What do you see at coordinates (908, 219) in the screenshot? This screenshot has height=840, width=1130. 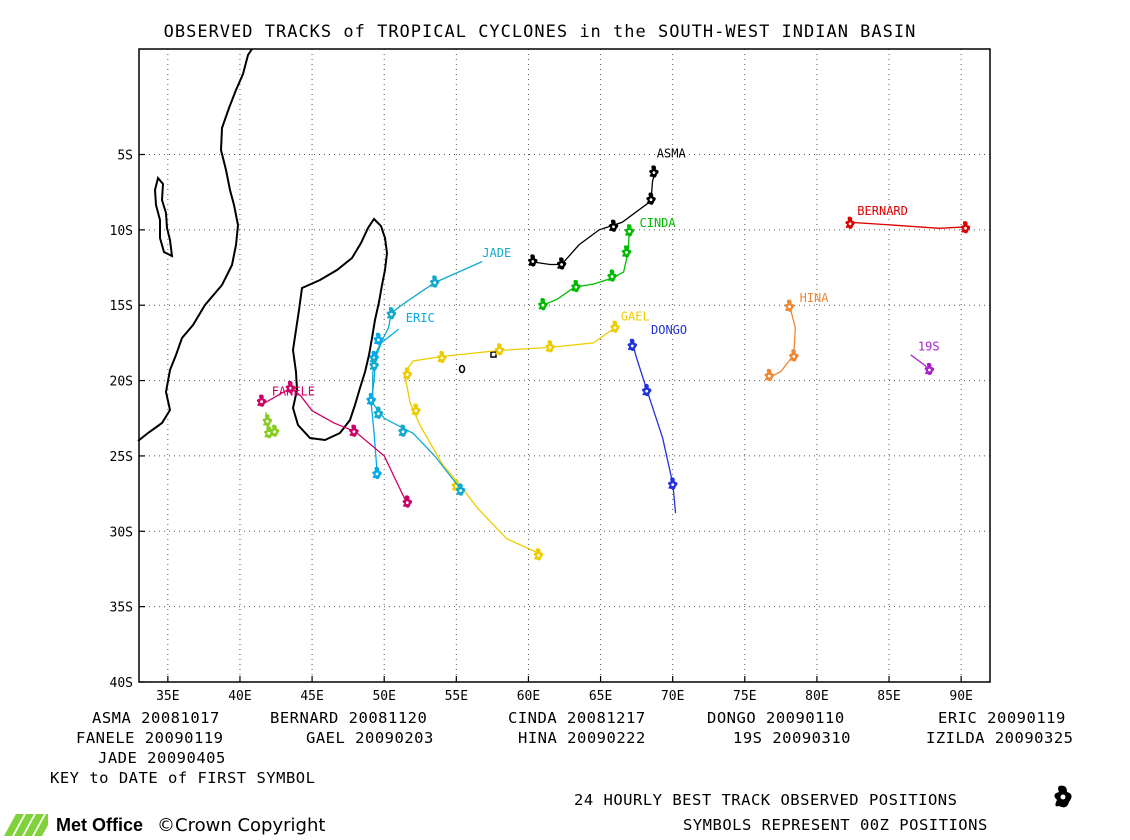 I see `track-bernard: BERNARD` at bounding box center [908, 219].